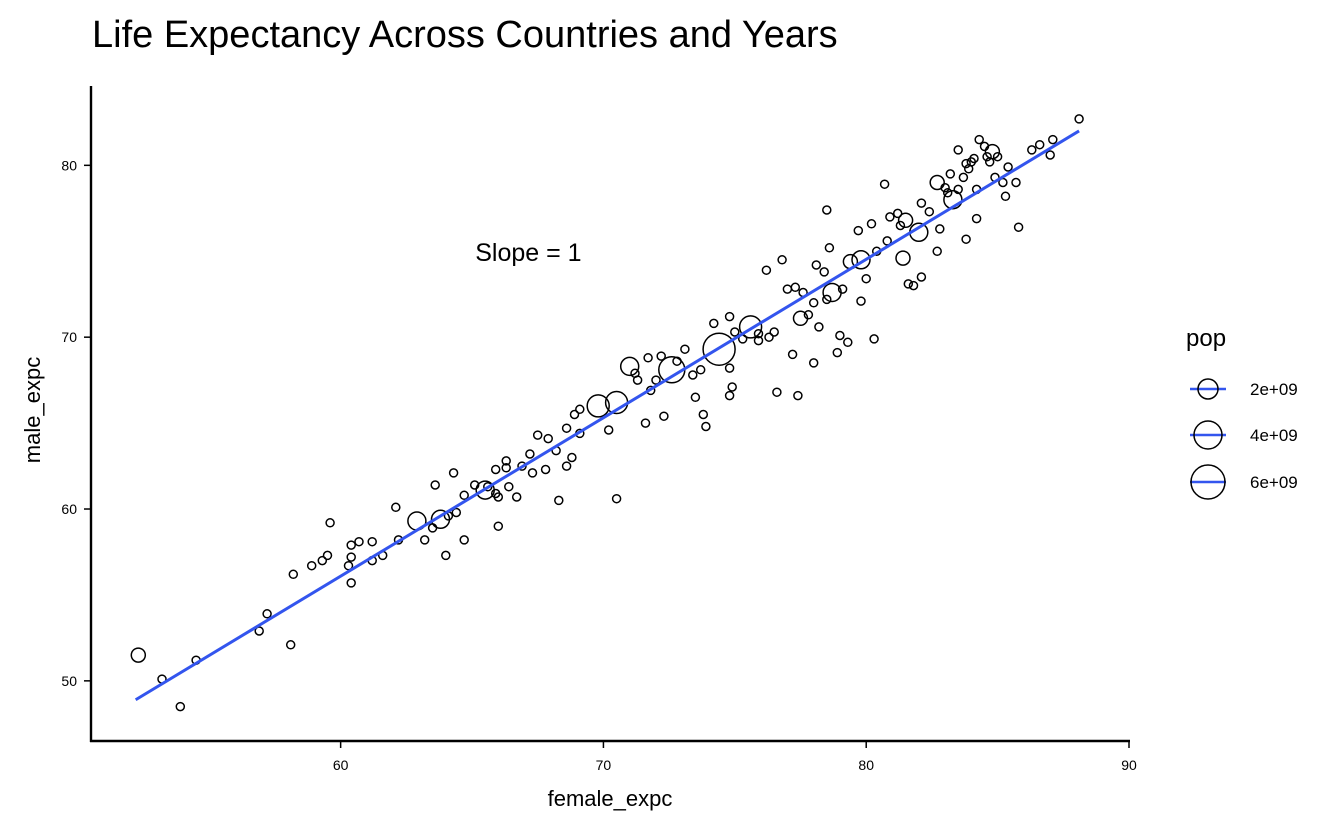 This screenshot has height=830, width=1344. Describe the element at coordinates (69, 165) in the screenshot. I see `y-tick-label: 80` at that location.